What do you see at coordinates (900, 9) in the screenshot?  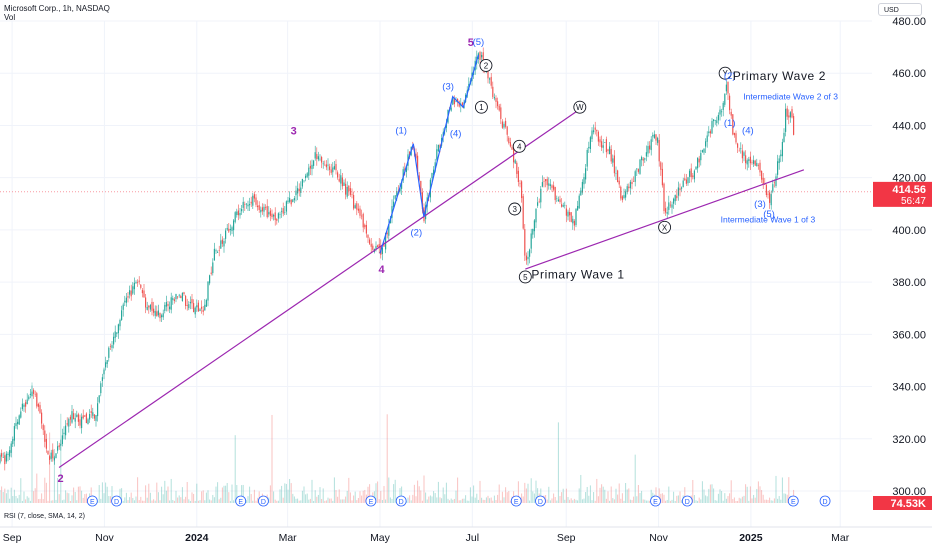 I see `currency-selector: USD` at bounding box center [900, 9].